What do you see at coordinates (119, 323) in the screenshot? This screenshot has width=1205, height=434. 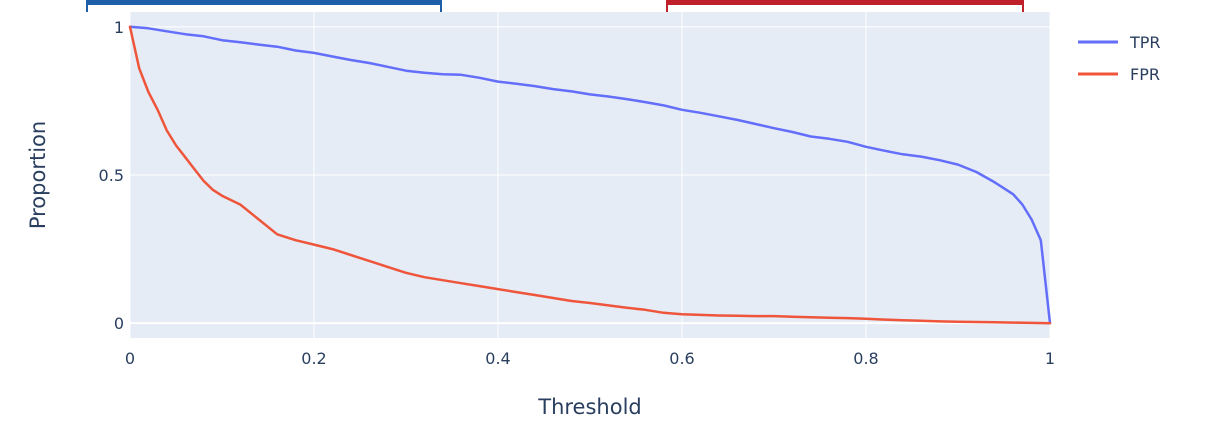 I see `y-tick-label: 0` at bounding box center [119, 323].